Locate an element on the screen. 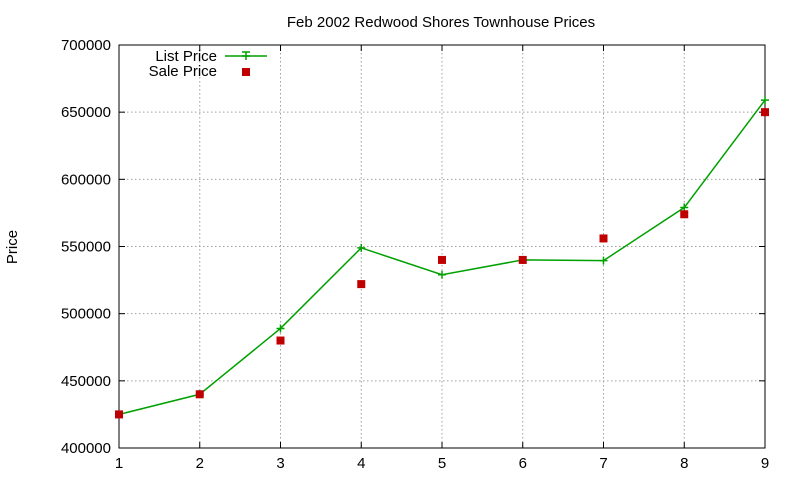 This screenshot has height=480, width=800. x-tick-label: 1 is located at coordinates (119, 463).